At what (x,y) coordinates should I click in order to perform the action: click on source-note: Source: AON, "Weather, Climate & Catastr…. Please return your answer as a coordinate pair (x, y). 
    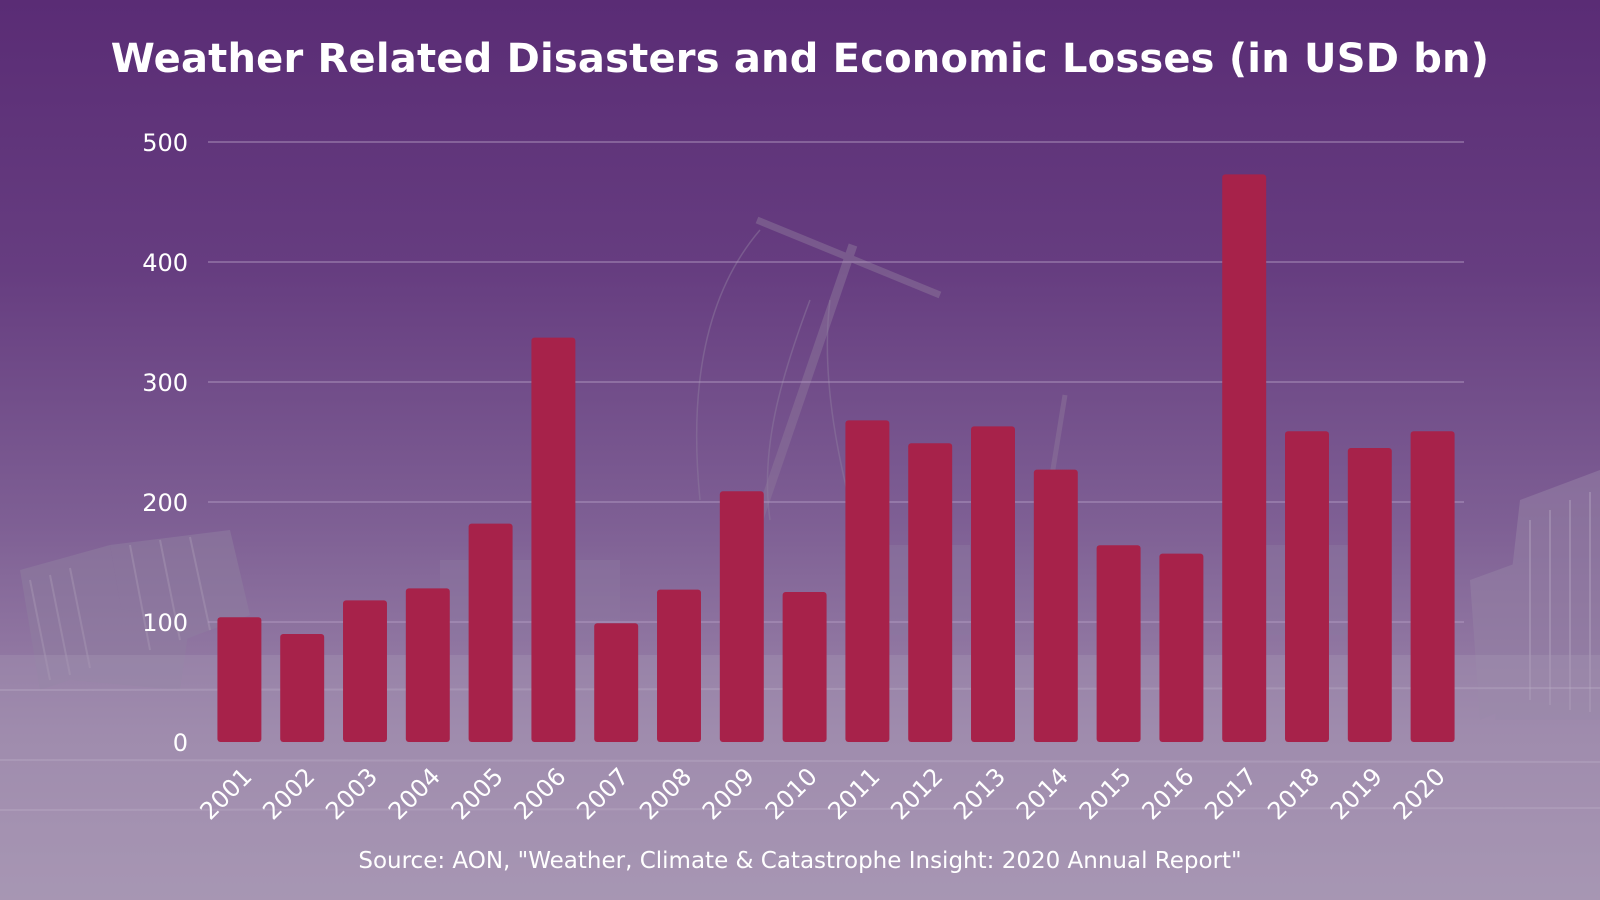
    Looking at the image, I should click on (800, 861).